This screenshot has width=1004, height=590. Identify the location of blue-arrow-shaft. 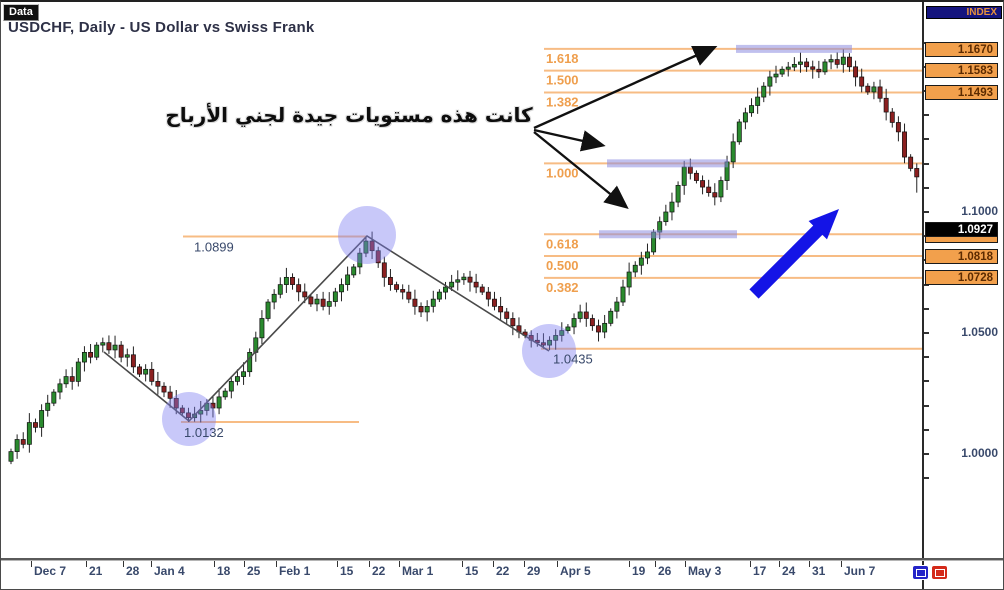
(787, 260).